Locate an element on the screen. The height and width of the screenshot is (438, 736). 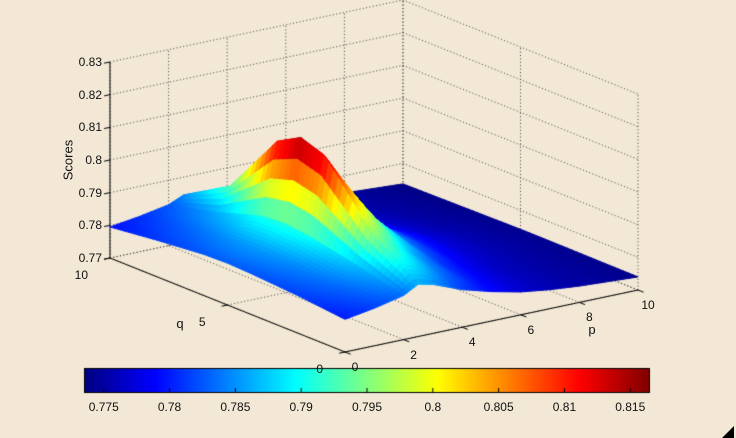
z-axis-label: Scores is located at coordinates (68, 160).